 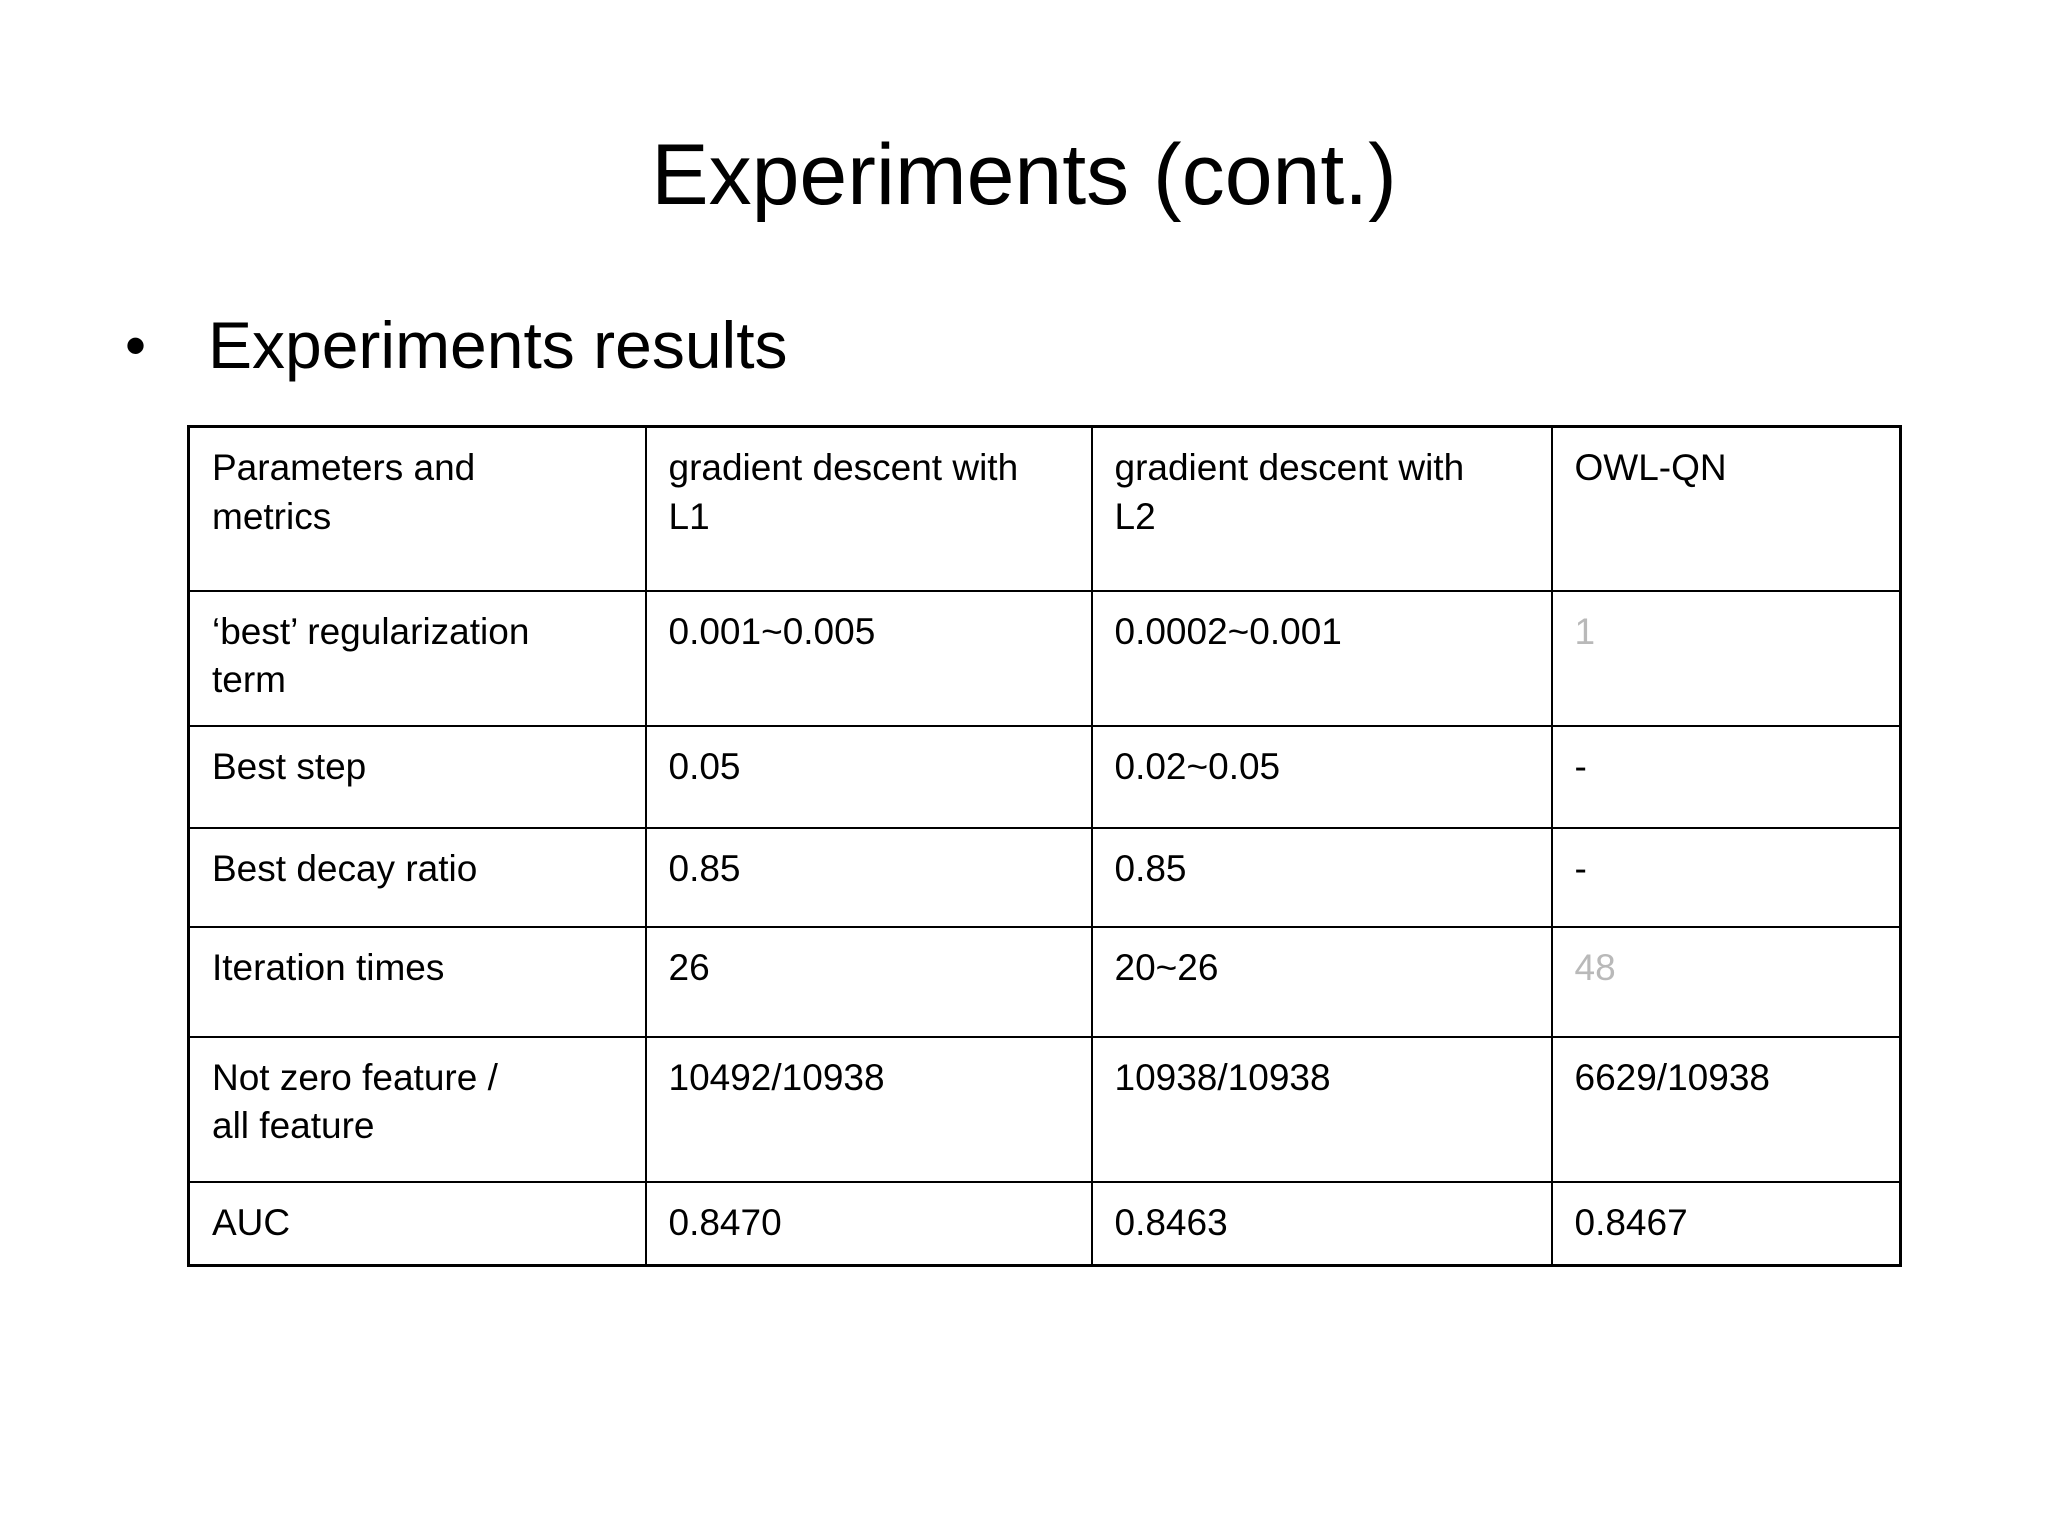 What do you see at coordinates (417, 508) in the screenshot?
I see `column-header-parameters: Parameters and metrics` at bounding box center [417, 508].